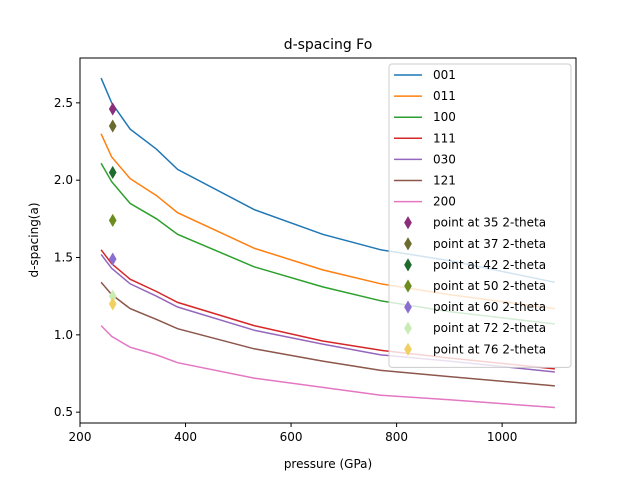  I want to click on chart-title: d-spacing Fo, so click(328, 45).